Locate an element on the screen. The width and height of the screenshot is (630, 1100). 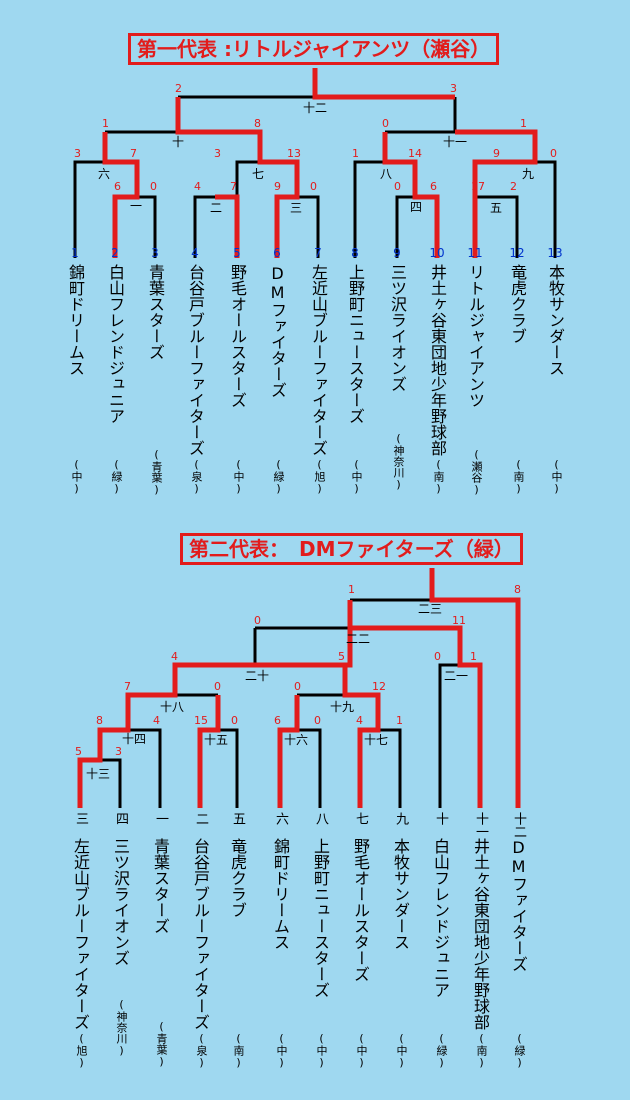
entry-mark: 九 is located at coordinates (400, 818).